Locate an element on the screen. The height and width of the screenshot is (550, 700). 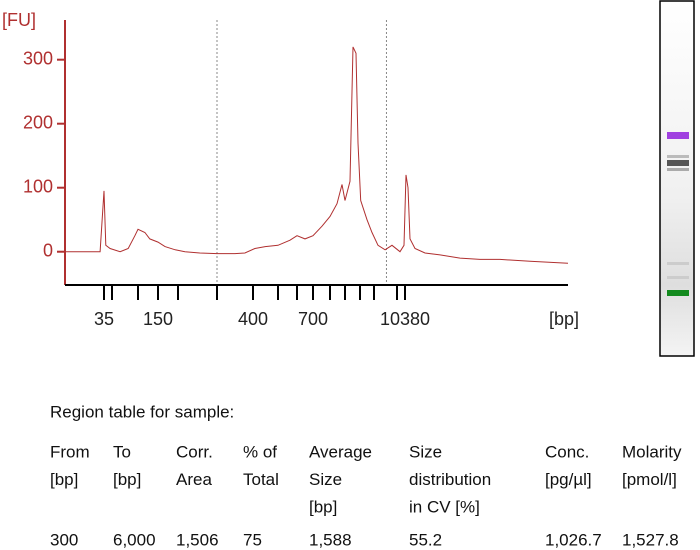
column-header: Corr. is located at coordinates (194, 451).